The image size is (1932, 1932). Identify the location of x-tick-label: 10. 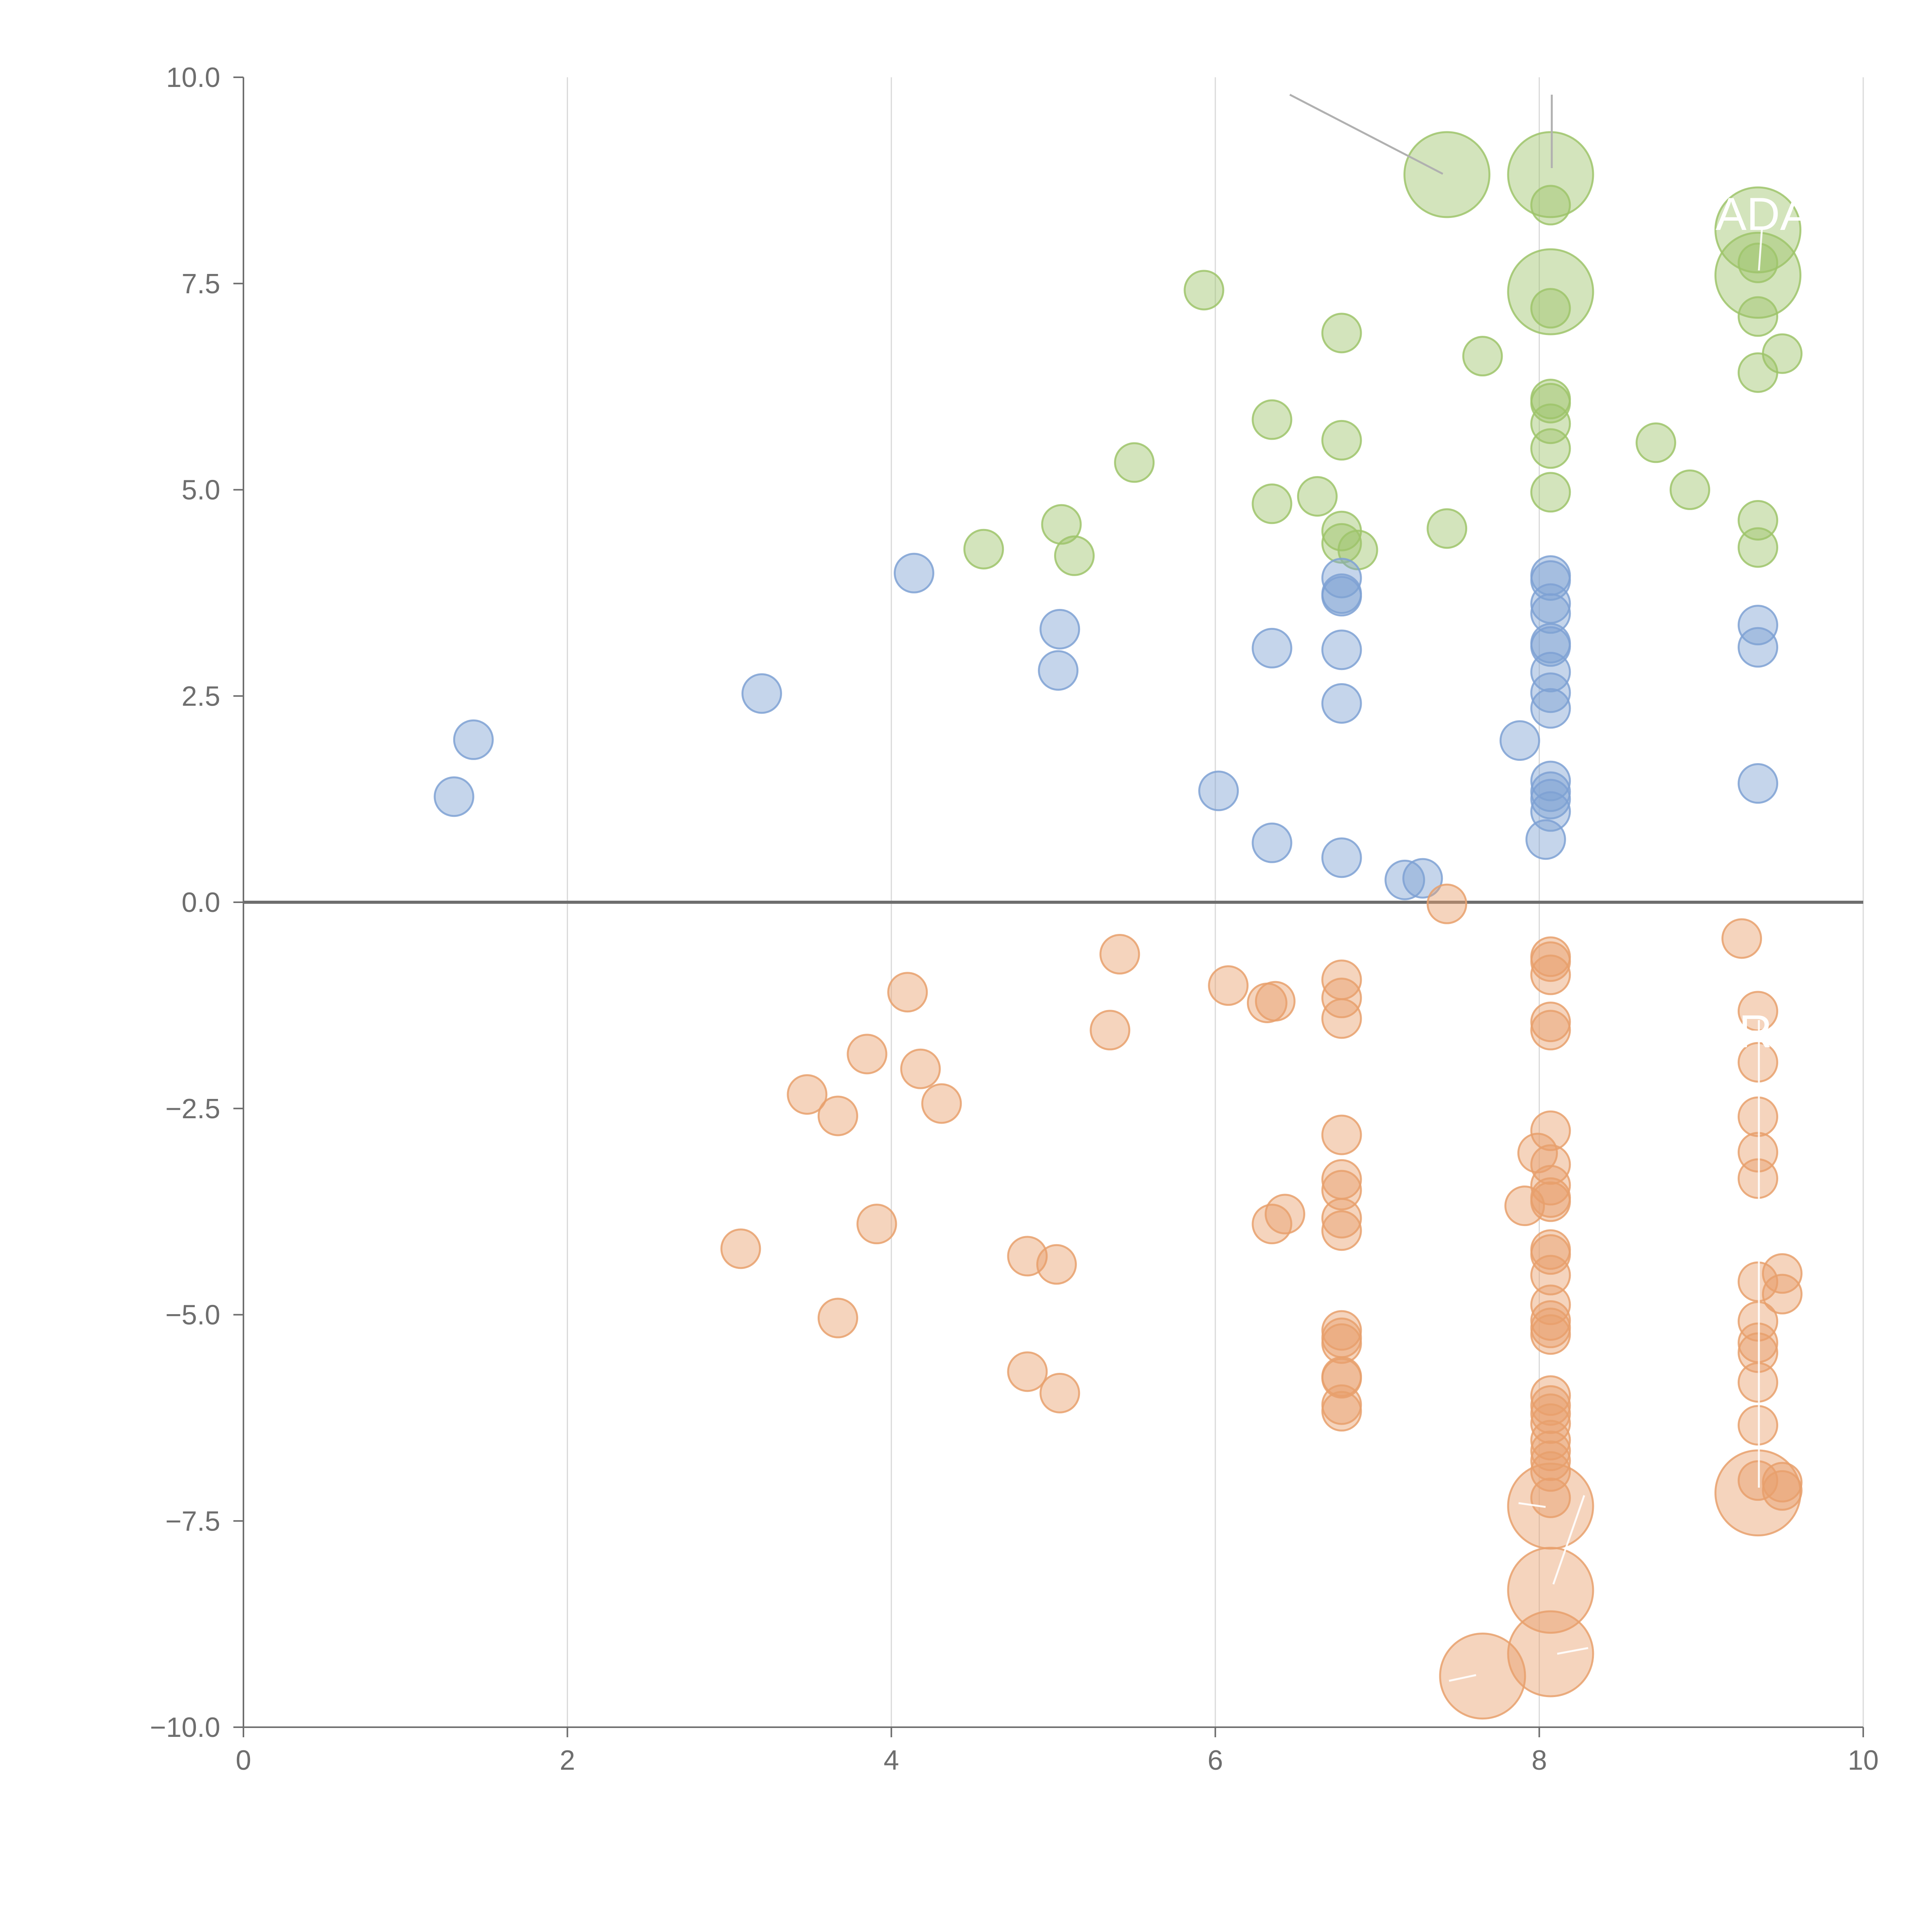
(1864, 1760).